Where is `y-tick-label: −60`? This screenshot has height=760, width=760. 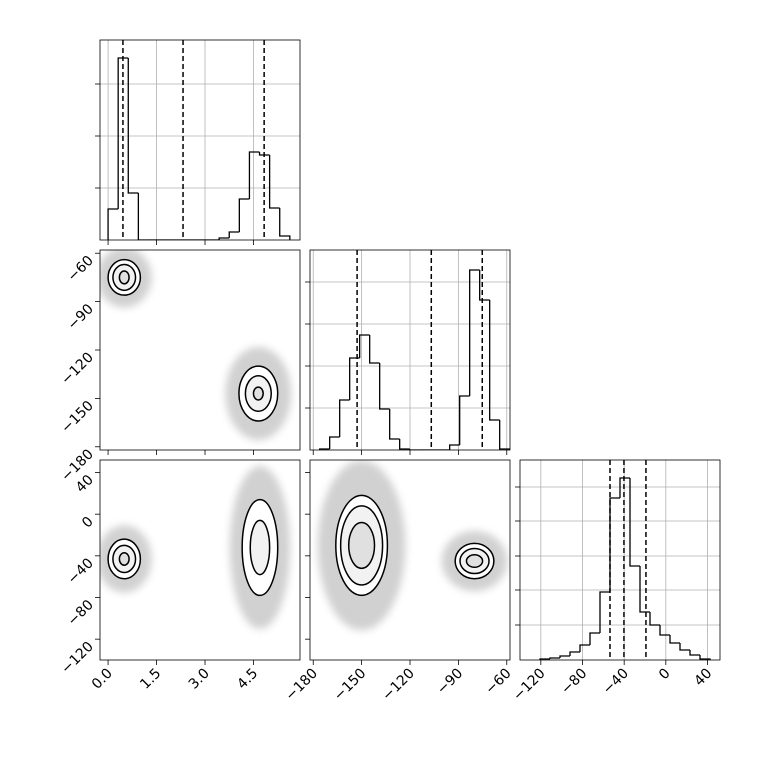
y-tick-label: −60 is located at coordinates (81, 269).